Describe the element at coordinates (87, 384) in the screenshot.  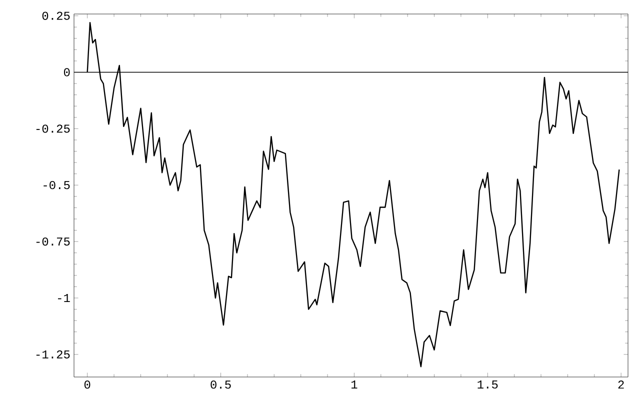
I see `x-tick-label: 0` at that location.